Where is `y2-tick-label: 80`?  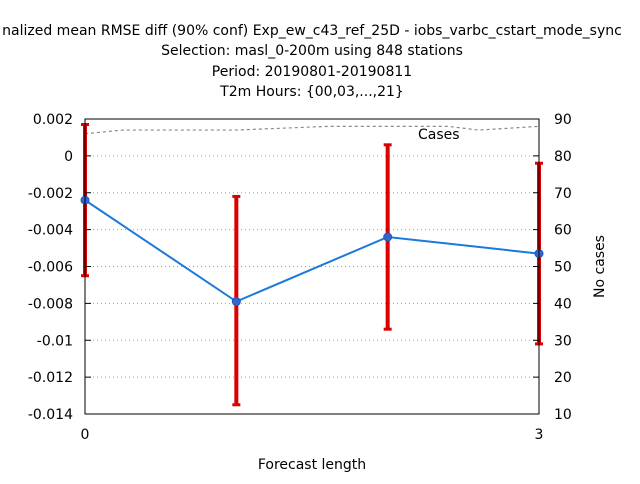 y2-tick-label: 80 is located at coordinates (563, 157).